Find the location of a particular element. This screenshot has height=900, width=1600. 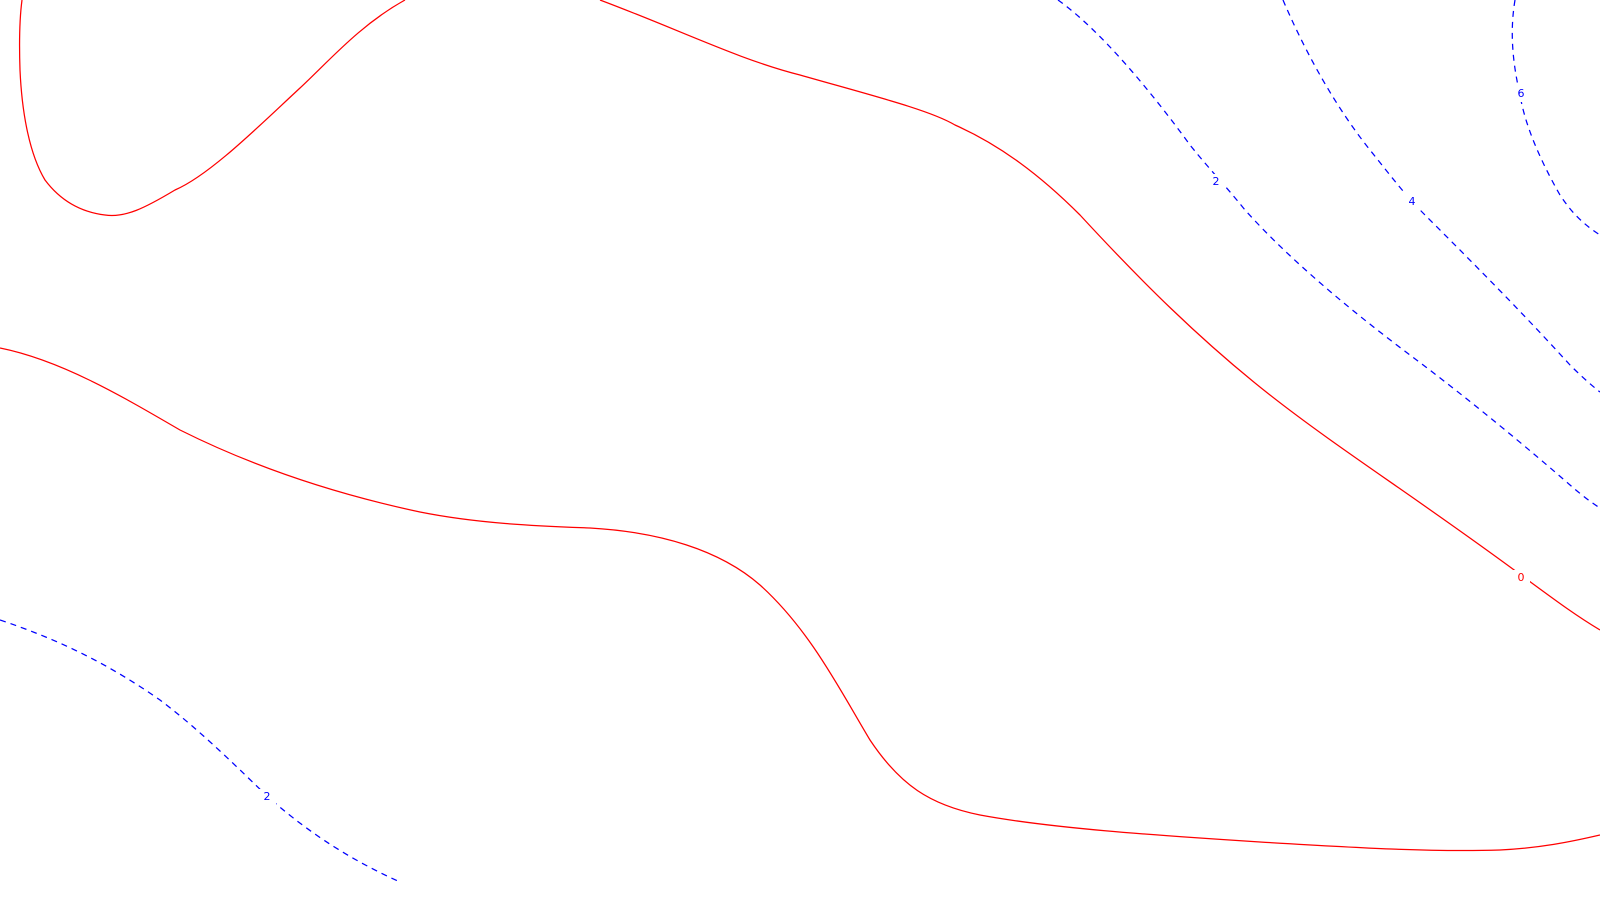

contour-label-level-2-upper-right: 2 is located at coordinates (1216, 181).